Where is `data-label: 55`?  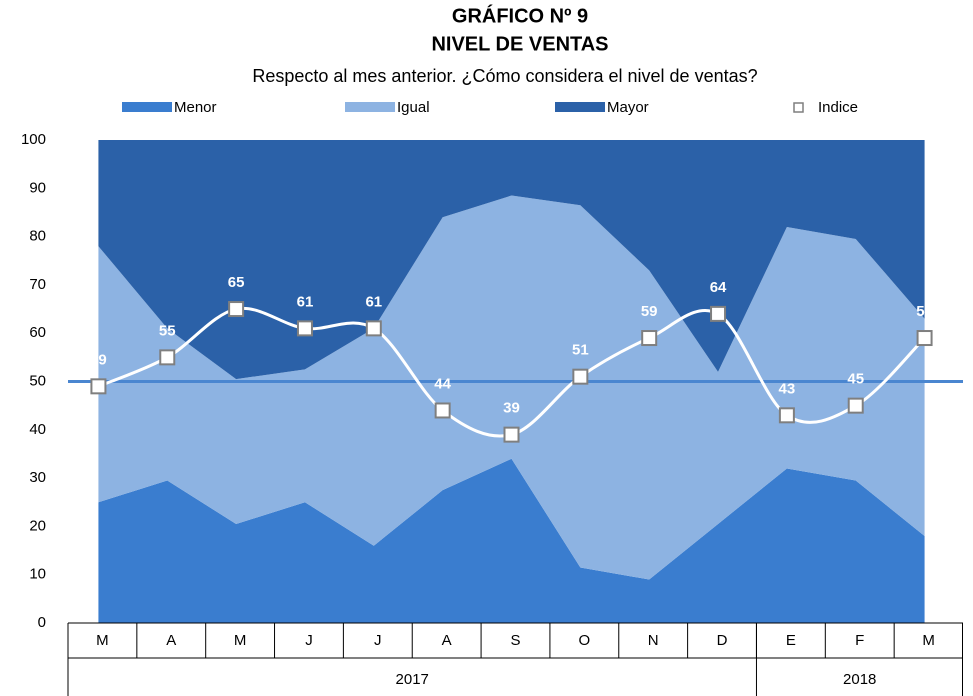 data-label: 55 is located at coordinates (167, 330).